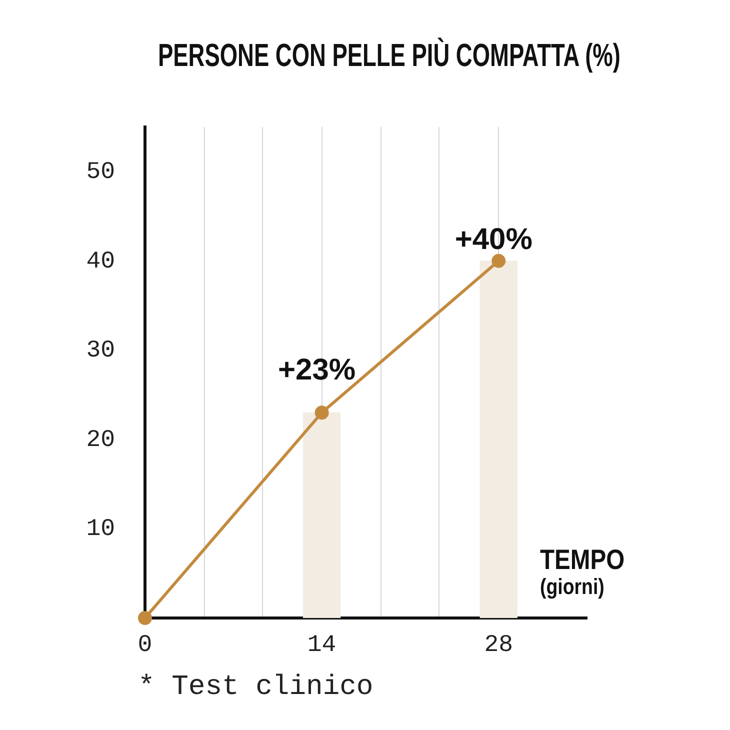 Image resolution: width=730 pixels, height=730 pixels. What do you see at coordinates (583, 572) in the screenshot?
I see `x-axis-title: TEMPO (giorni)` at bounding box center [583, 572].